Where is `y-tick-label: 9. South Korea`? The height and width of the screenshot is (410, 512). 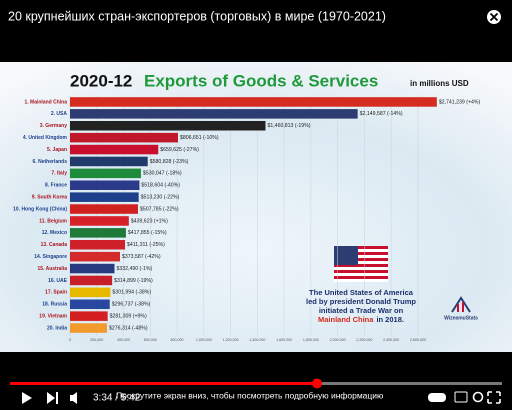 y-tick-label: 9. South Korea is located at coordinates (50, 197).